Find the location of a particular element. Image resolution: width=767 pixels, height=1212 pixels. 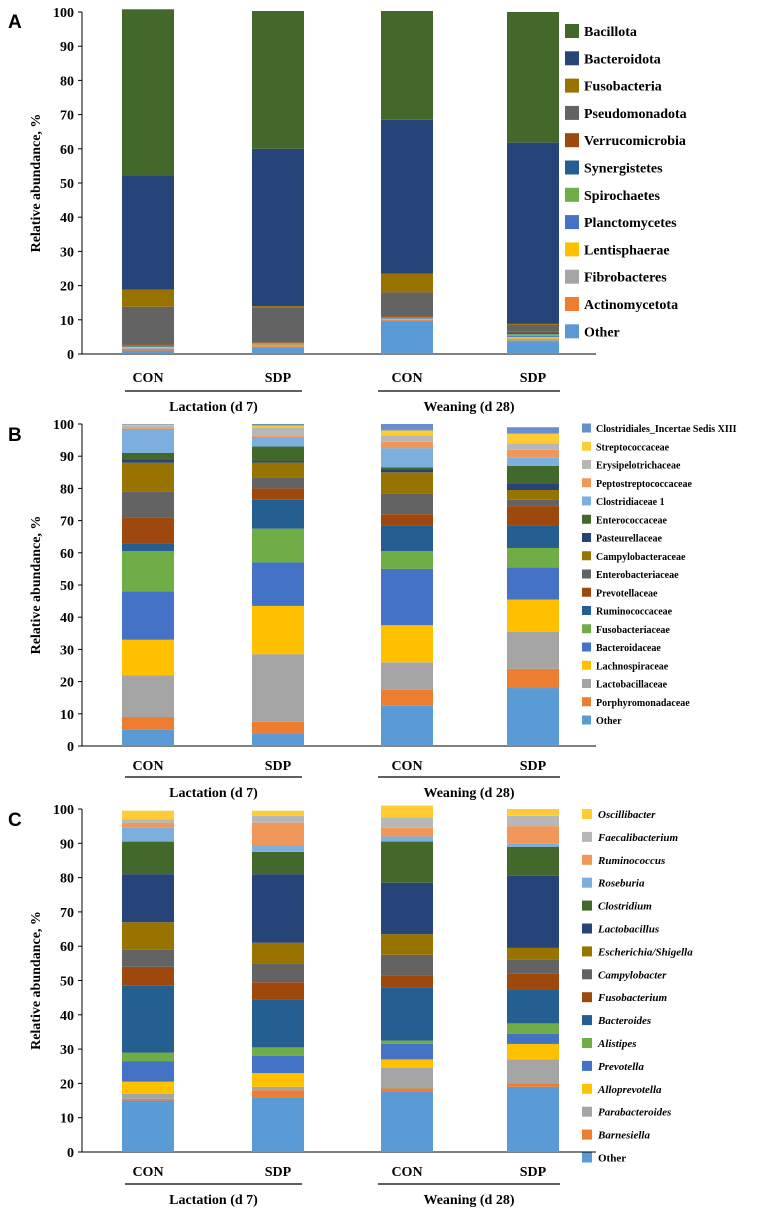

bar-segment-campylobacteraceae is located at coordinates (533, 495).